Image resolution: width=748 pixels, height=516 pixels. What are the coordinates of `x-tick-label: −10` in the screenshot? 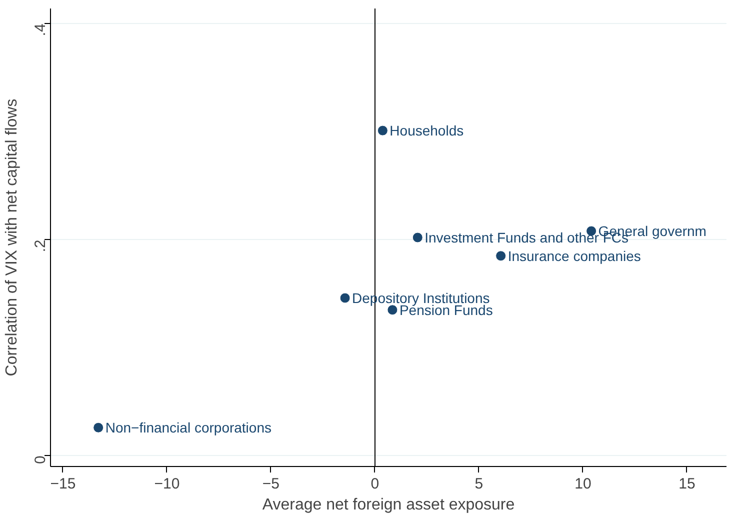 It's located at (167, 484).